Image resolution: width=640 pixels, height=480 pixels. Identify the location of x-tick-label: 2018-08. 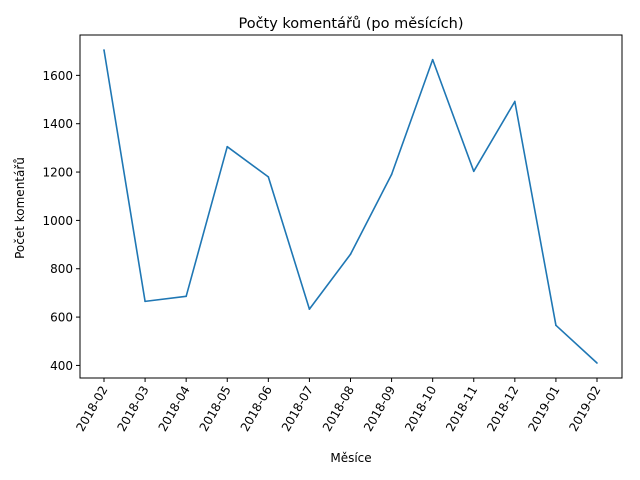
(338, 409).